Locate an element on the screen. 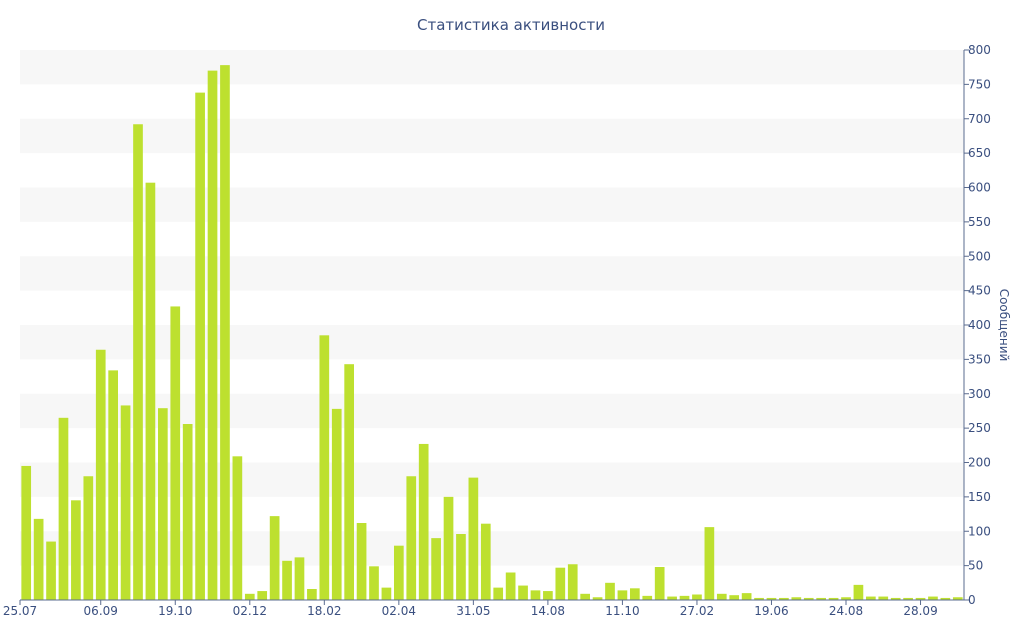  x-tick-label: 19.10 is located at coordinates (175, 611).